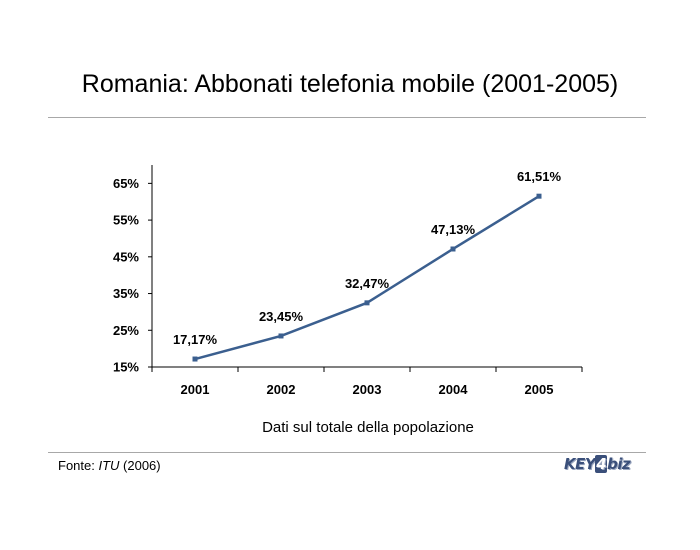  I want to click on source-name: ITU, so click(109, 465).